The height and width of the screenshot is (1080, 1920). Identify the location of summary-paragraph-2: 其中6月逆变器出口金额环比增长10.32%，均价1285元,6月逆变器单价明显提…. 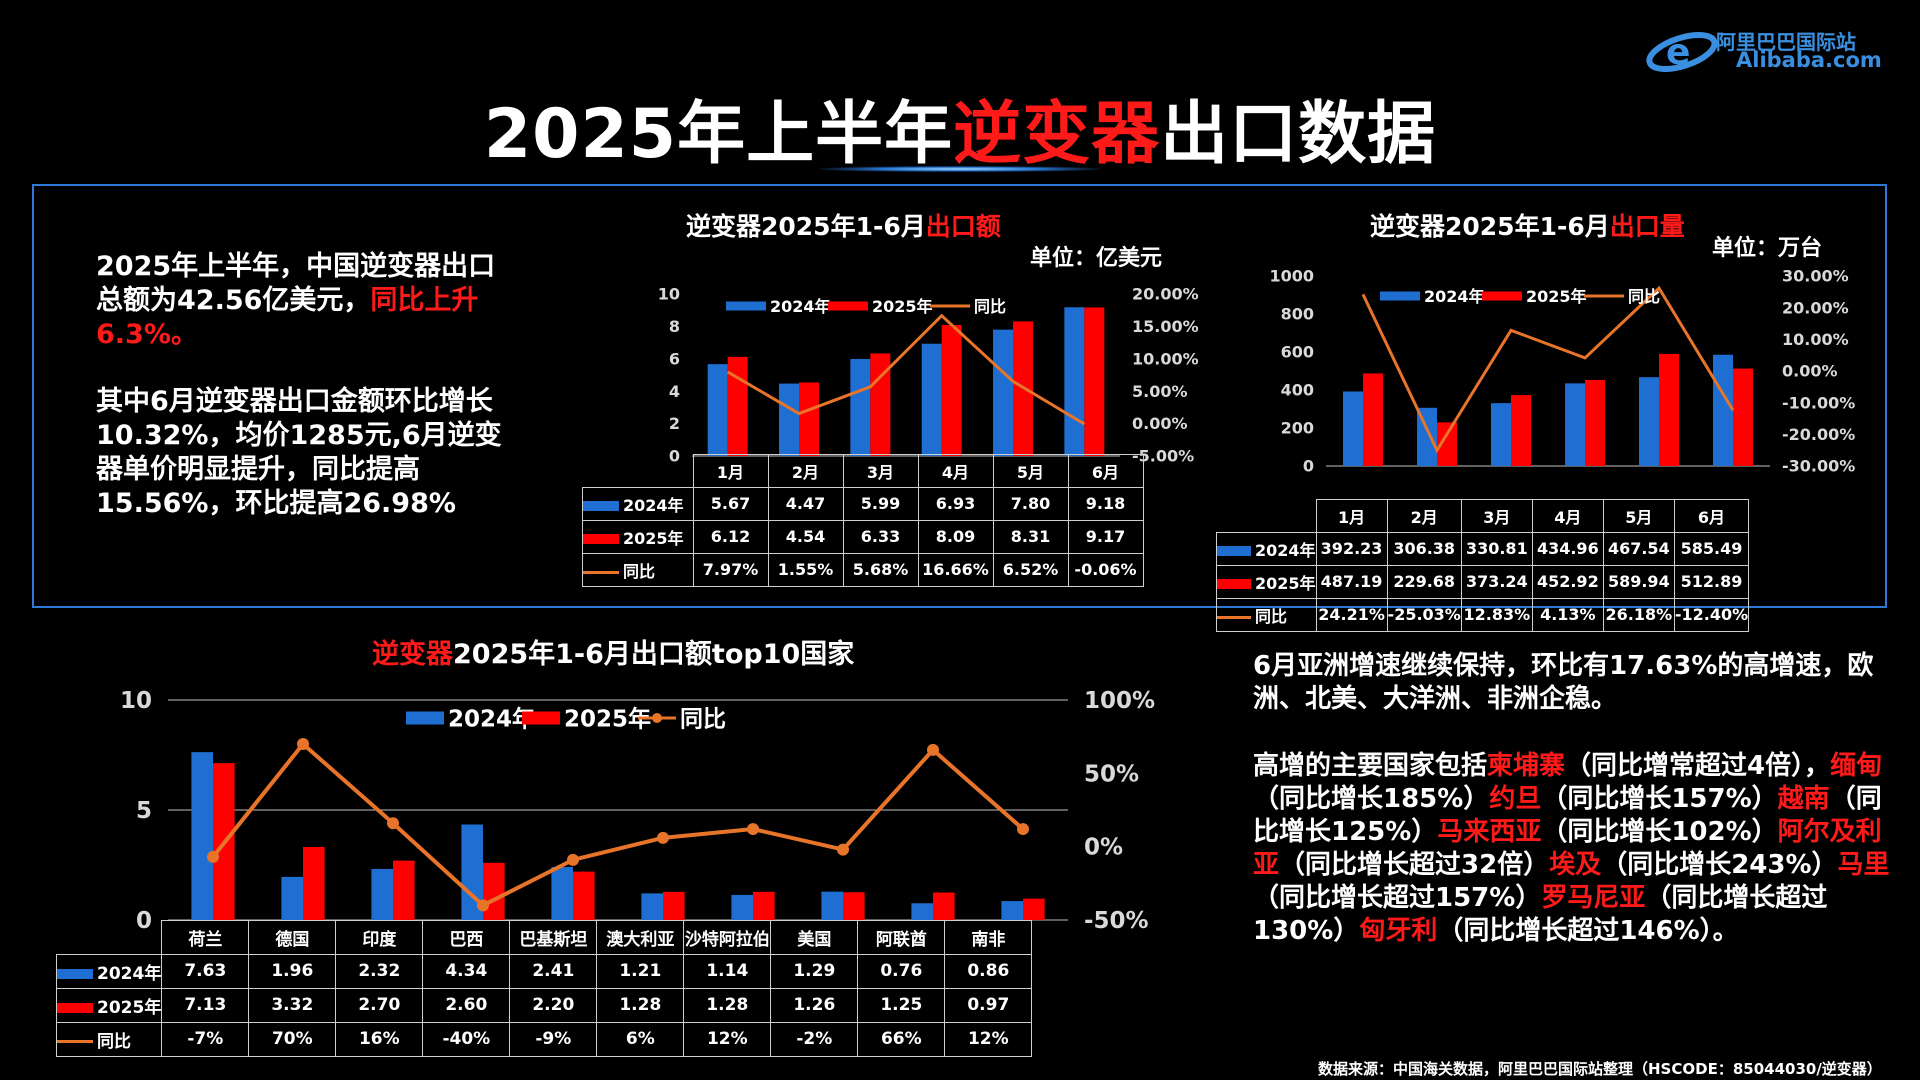
(299, 452).